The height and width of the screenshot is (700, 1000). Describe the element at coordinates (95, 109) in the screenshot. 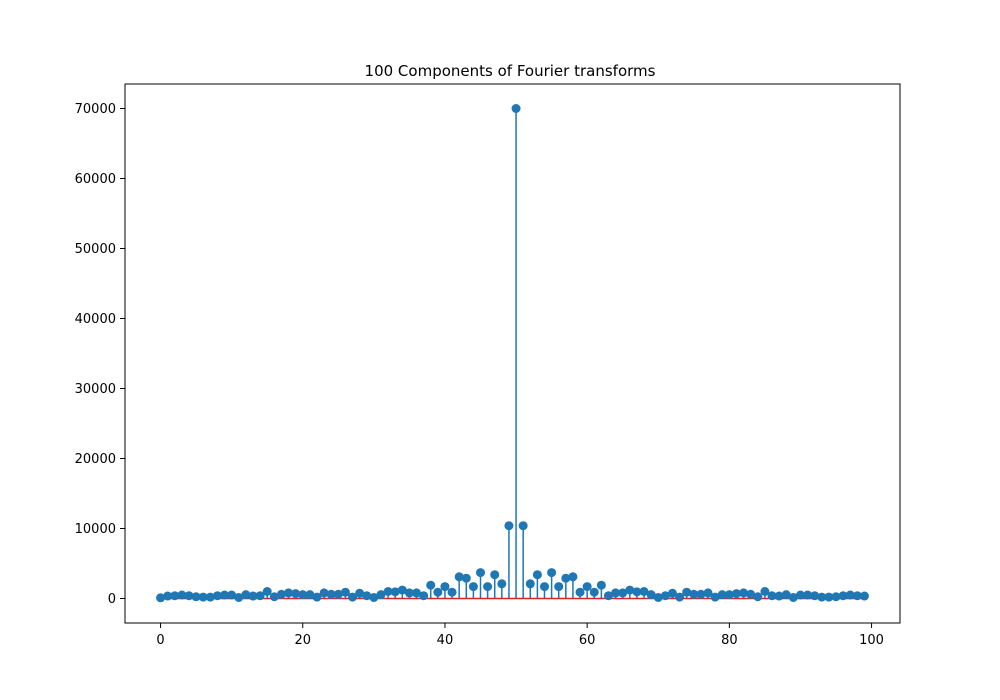

I see `y-tick-label: 70000` at that location.